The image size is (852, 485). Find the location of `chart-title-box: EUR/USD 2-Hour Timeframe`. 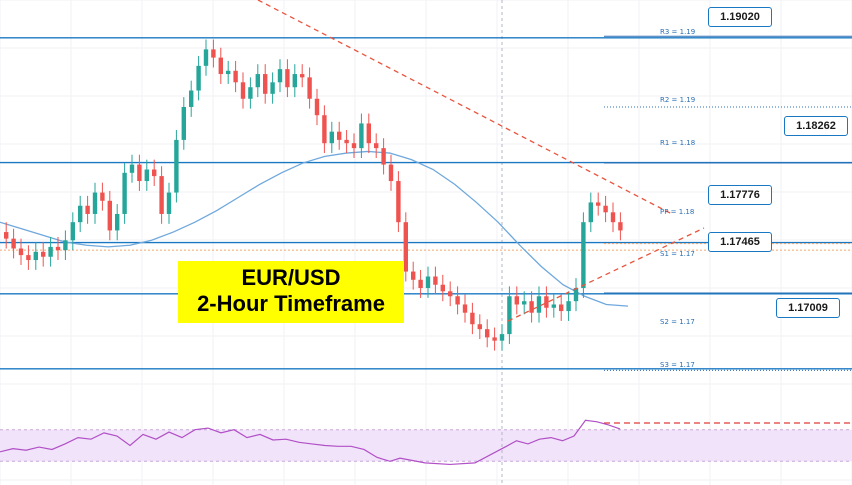

chart-title-box: EUR/USD 2-Hour Timeframe is located at coordinates (291, 292).